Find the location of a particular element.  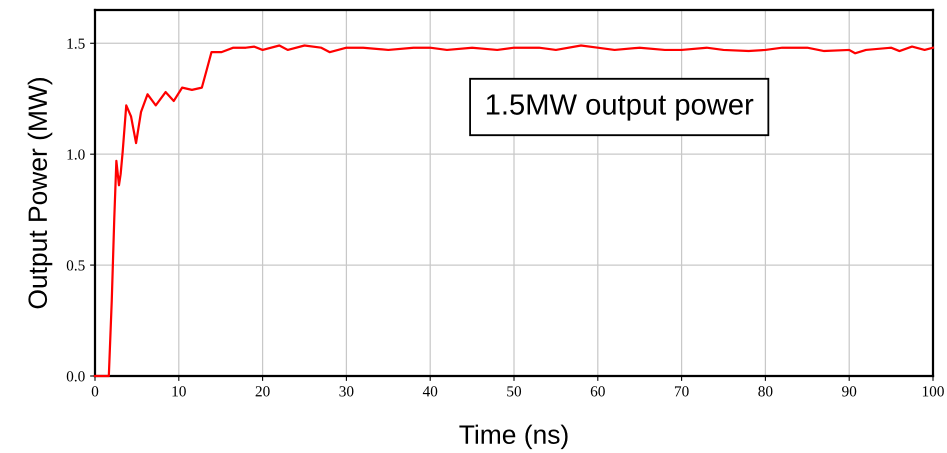

x-tick-label: 90 is located at coordinates (849, 391).